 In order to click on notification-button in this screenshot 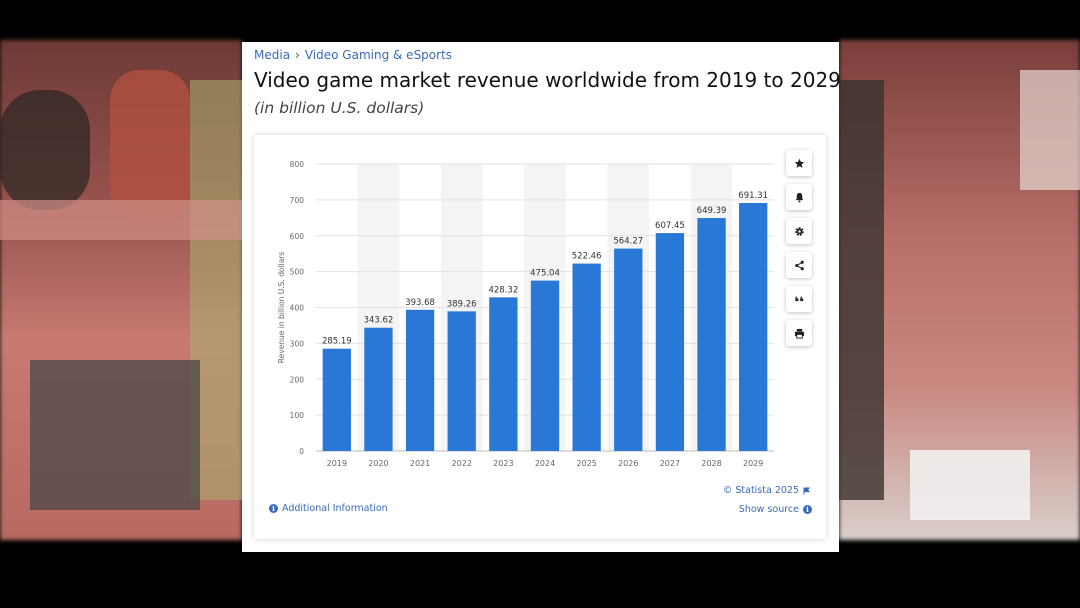, I will do `click(799, 197)`.